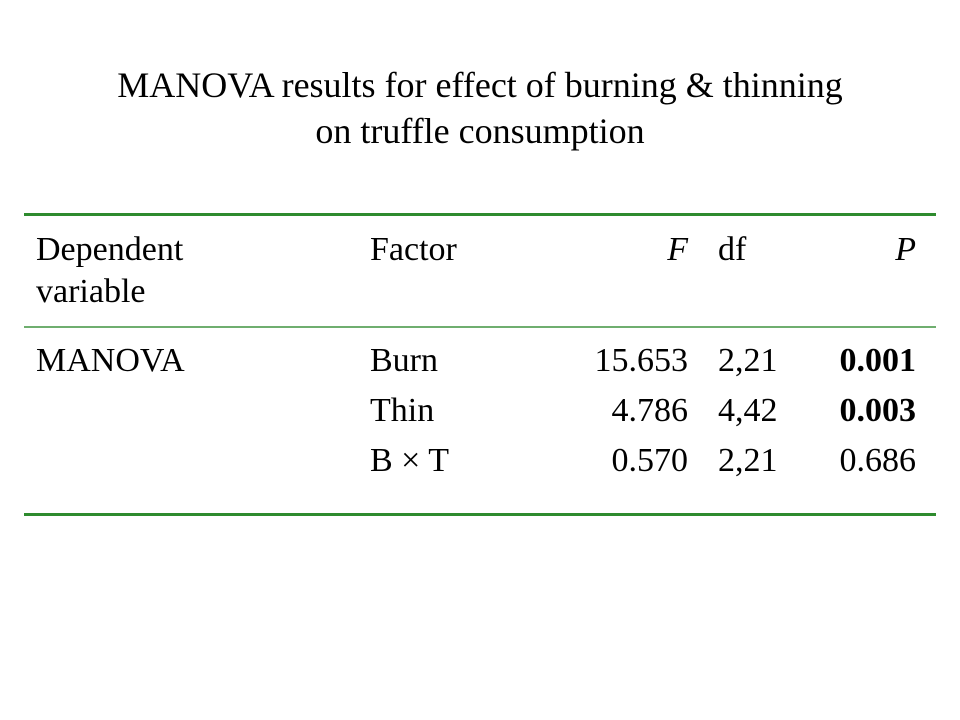 This screenshot has width=960, height=720. Describe the element at coordinates (878, 460) in the screenshot. I see `row-3-p: 0.686` at that location.